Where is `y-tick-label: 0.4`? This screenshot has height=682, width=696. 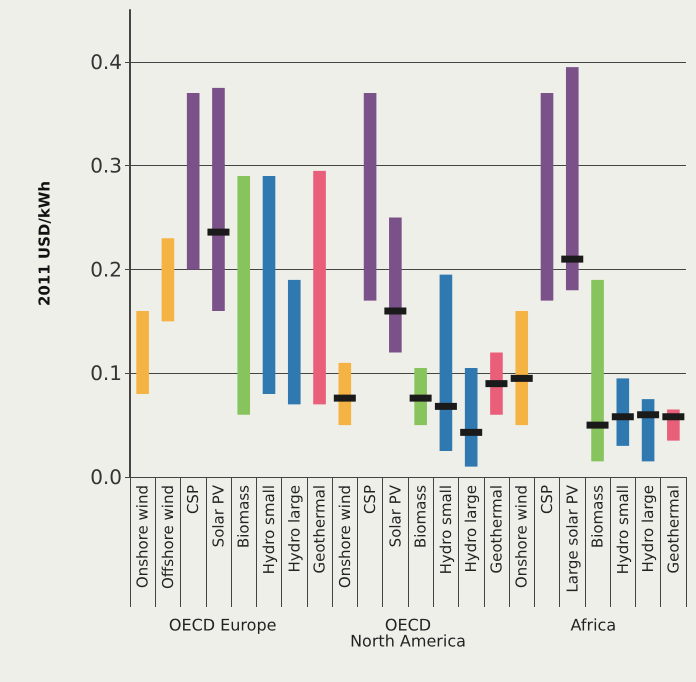
y-tick-label: 0.4 is located at coordinates (106, 62).